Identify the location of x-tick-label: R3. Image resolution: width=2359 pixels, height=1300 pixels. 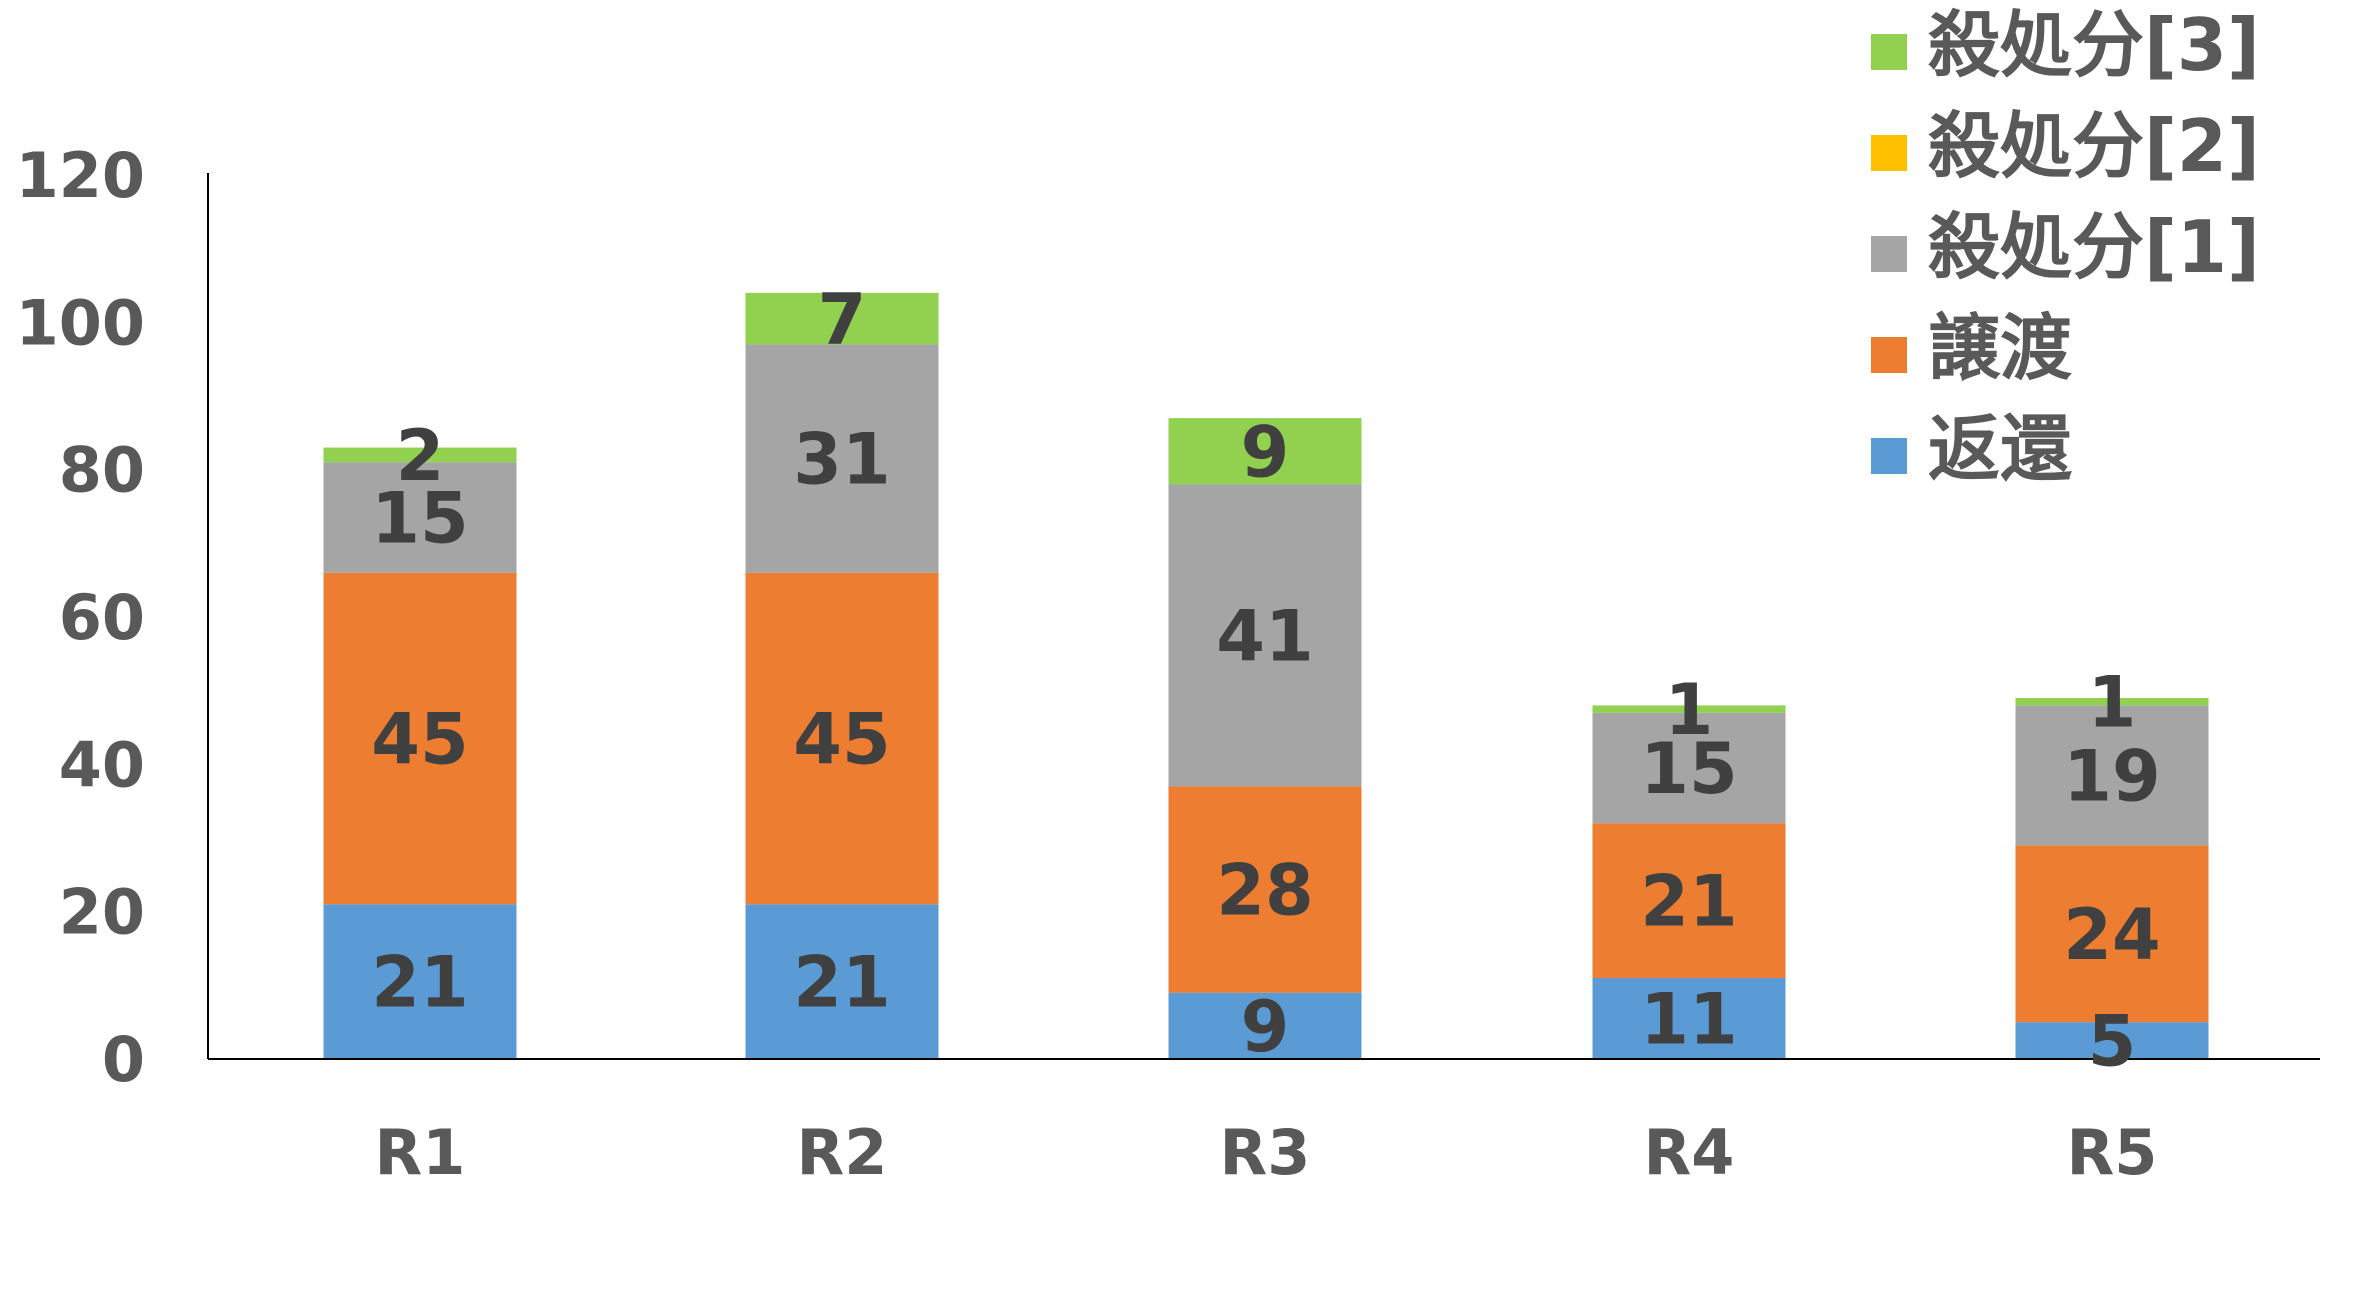
(1265, 1152).